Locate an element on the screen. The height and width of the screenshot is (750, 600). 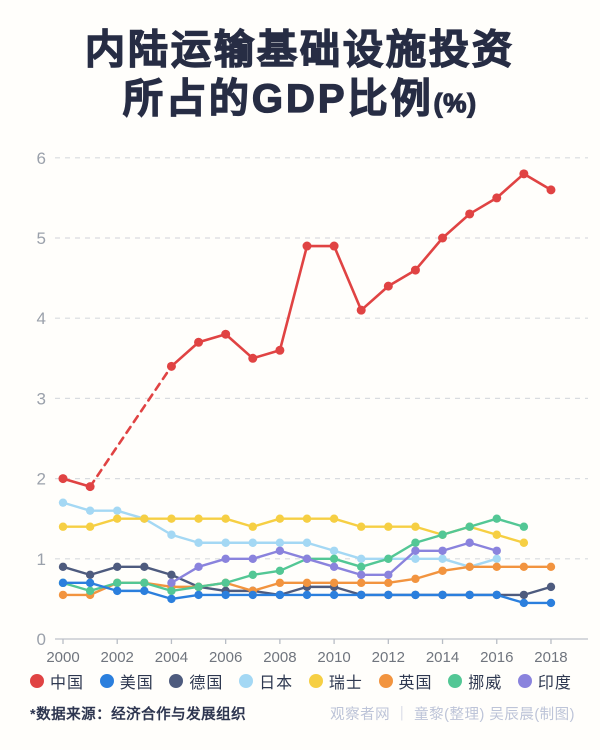
legend-dot-india is located at coordinates (524, 681).